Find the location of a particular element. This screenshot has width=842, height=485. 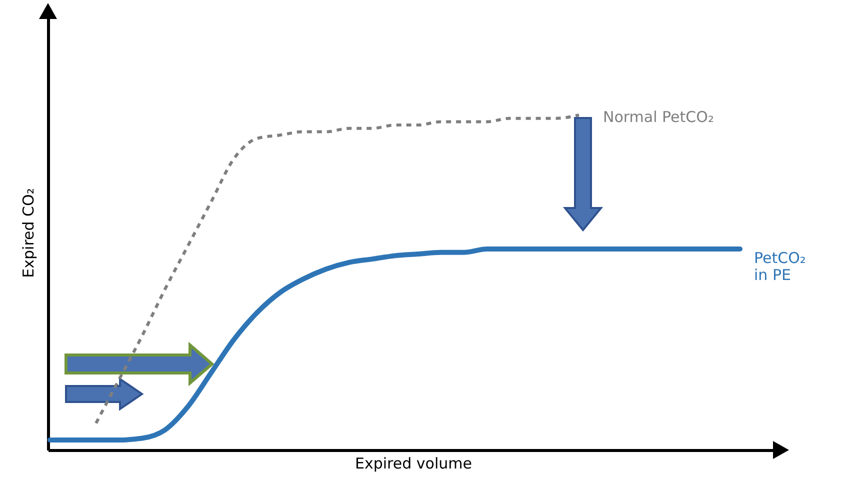

series-label: PetCO₂ in PE is located at coordinates (780, 266).